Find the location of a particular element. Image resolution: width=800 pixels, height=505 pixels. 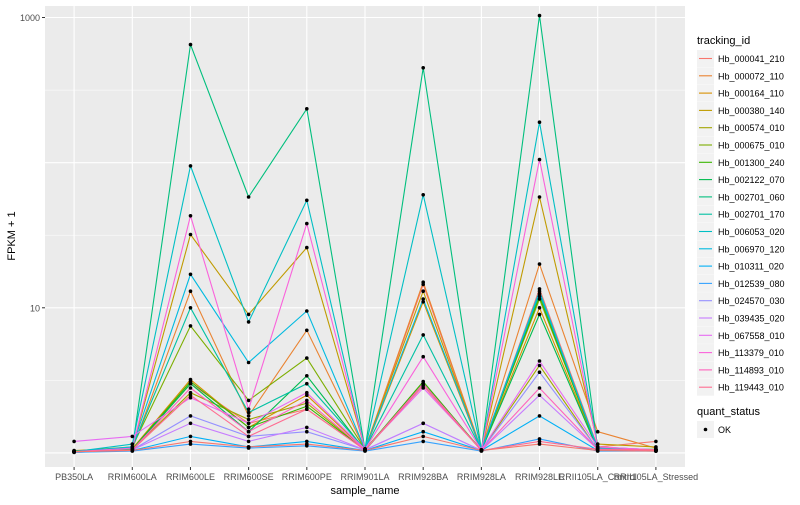

legend-item: Hb_006970_120 is located at coordinates (741, 249).